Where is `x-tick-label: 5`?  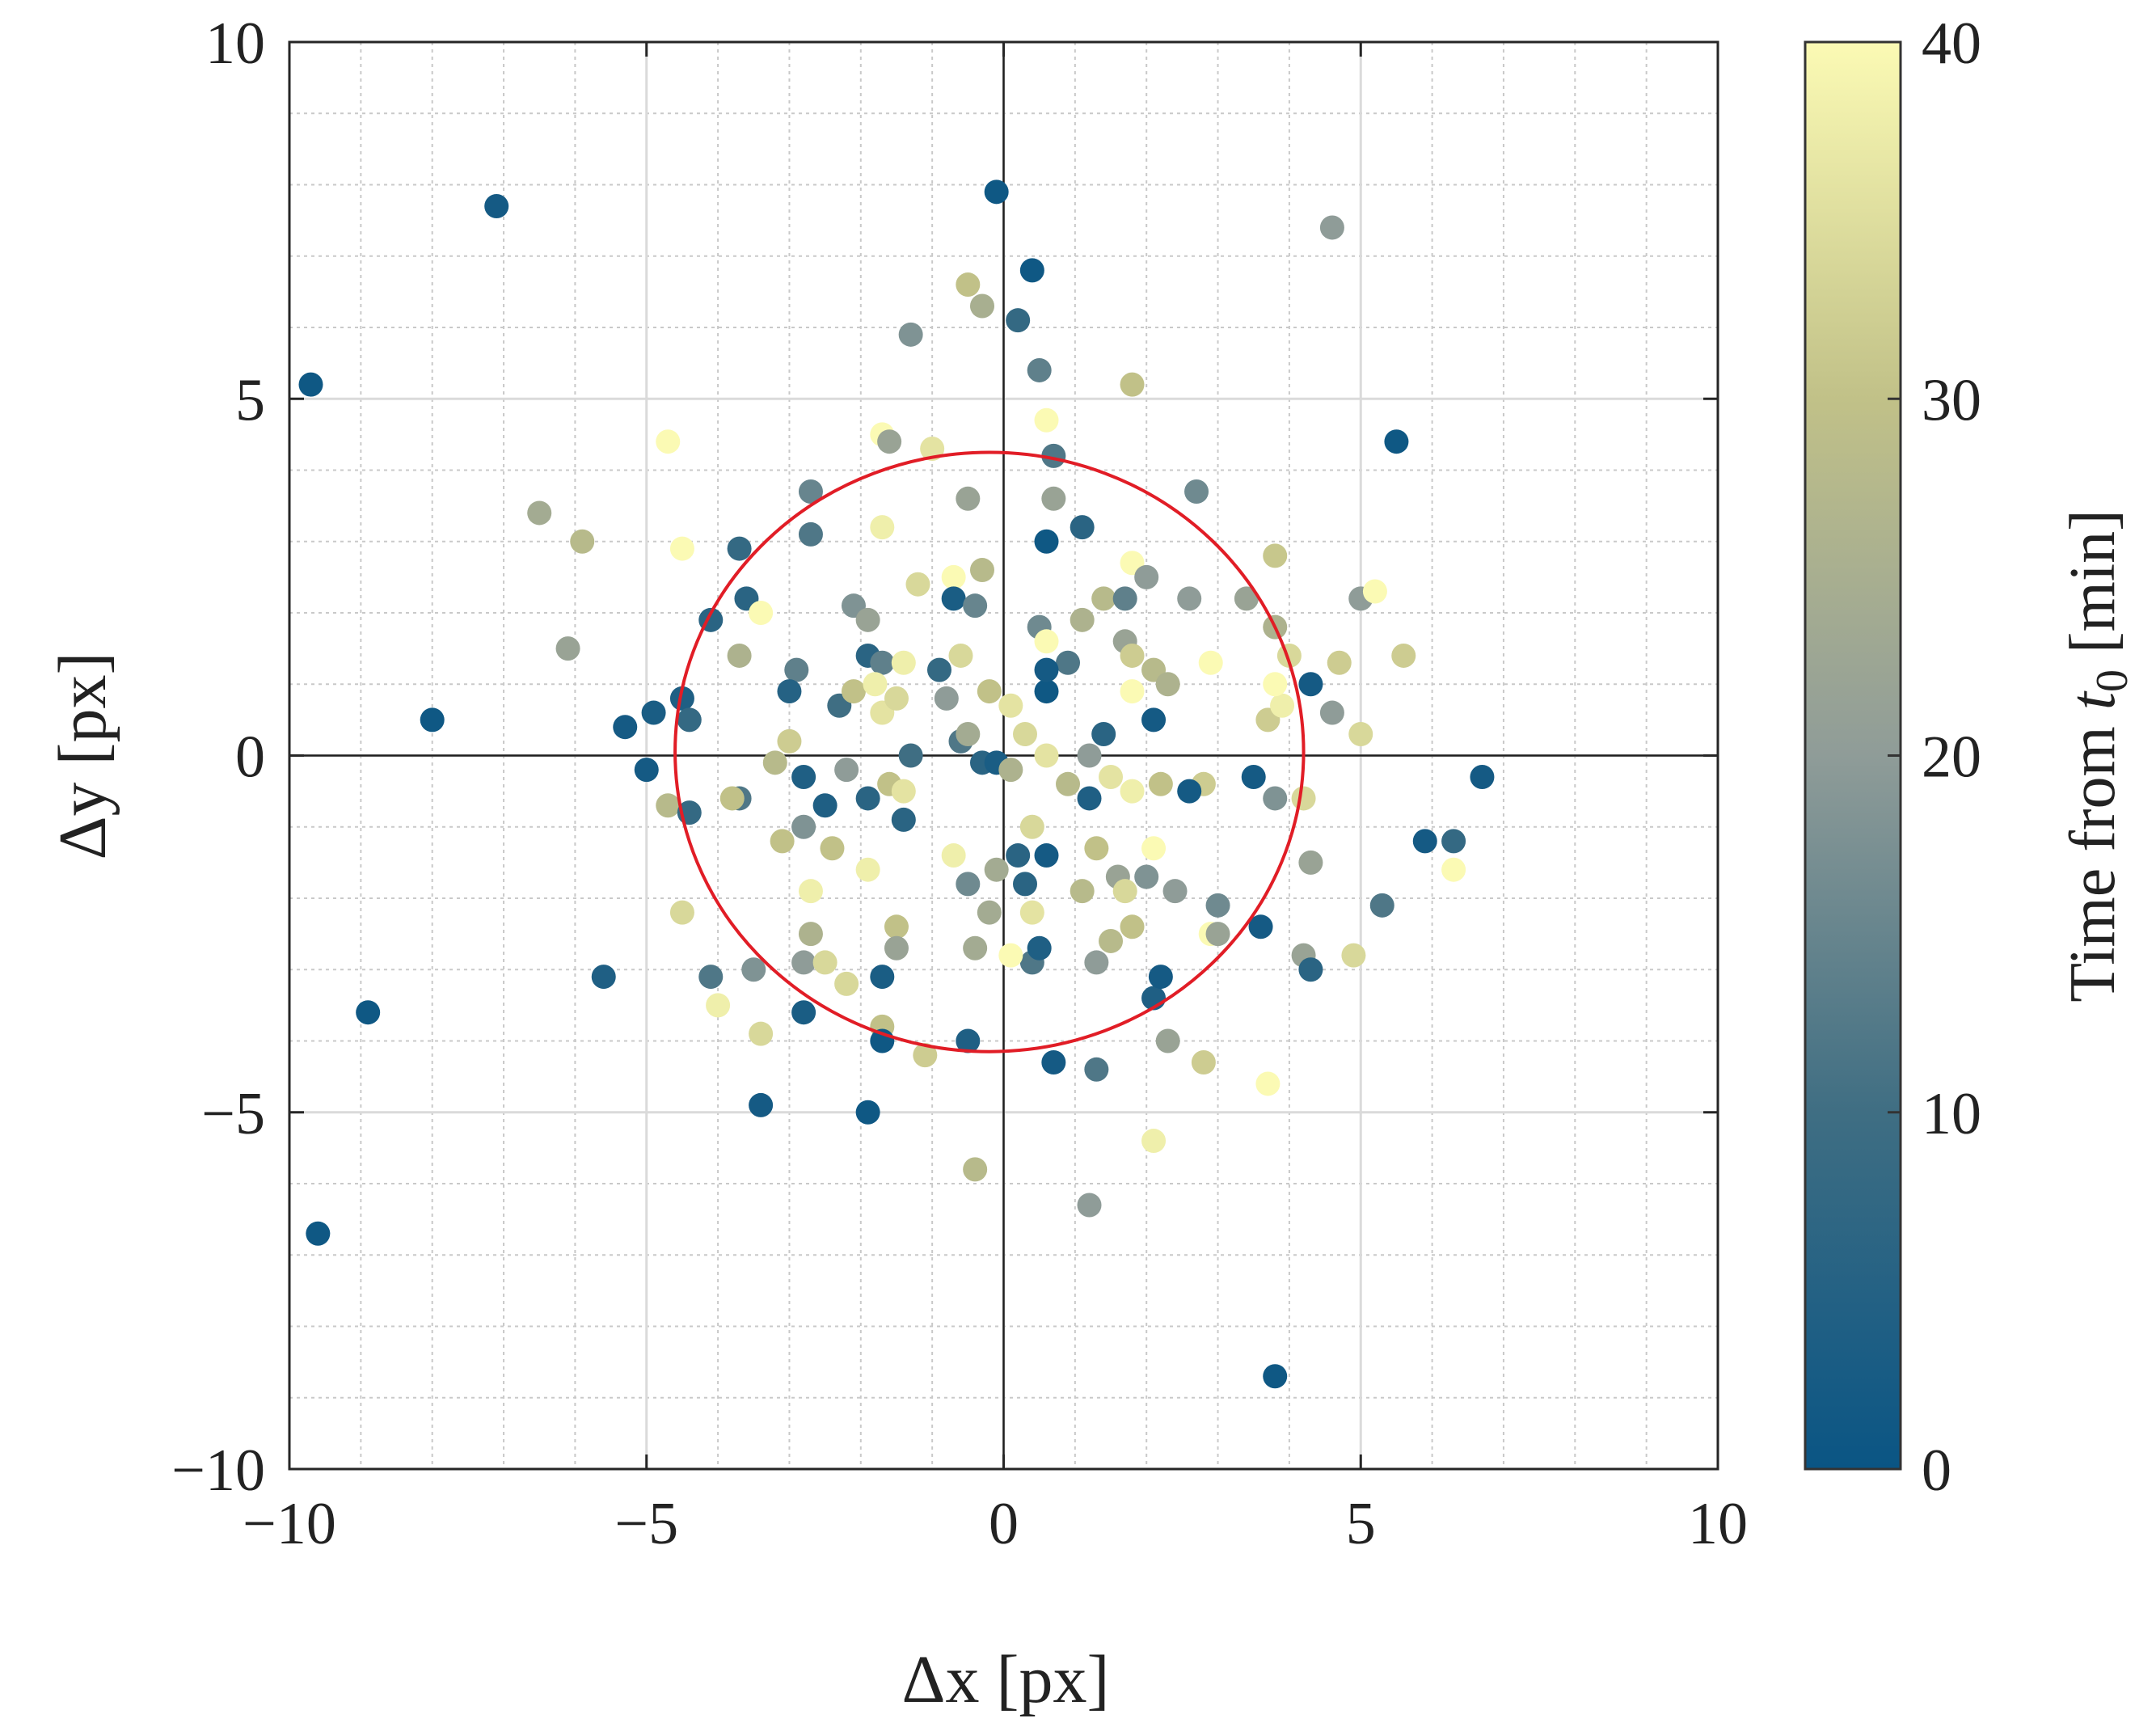 x-tick-label: 5 is located at coordinates (1361, 1524).